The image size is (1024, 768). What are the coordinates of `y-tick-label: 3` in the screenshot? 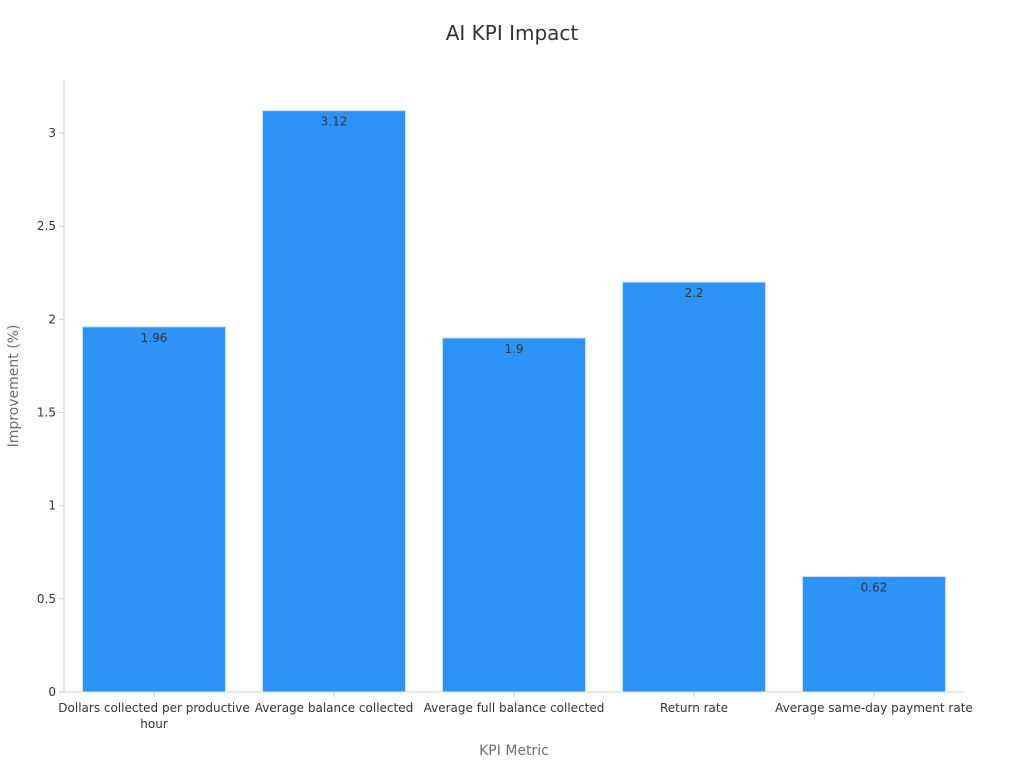 It's located at (52, 133).